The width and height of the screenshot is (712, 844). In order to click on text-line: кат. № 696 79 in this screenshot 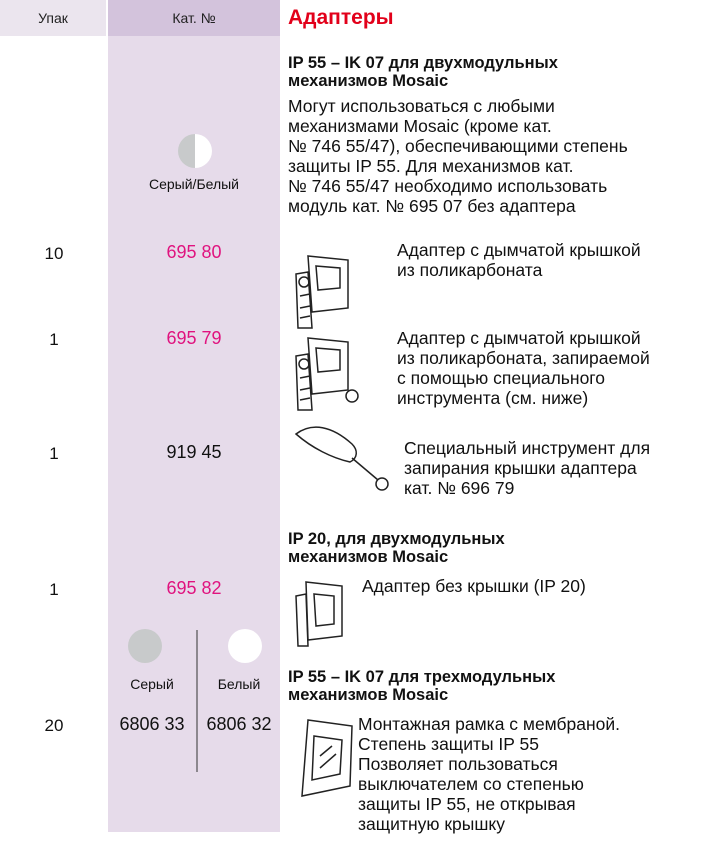, I will do `click(459, 488)`.